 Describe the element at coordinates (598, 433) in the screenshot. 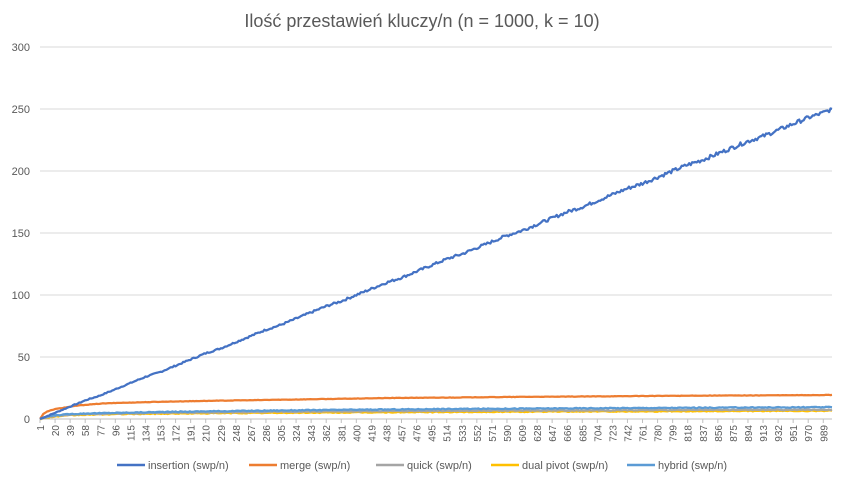

I see `x-tick-label: 704` at that location.